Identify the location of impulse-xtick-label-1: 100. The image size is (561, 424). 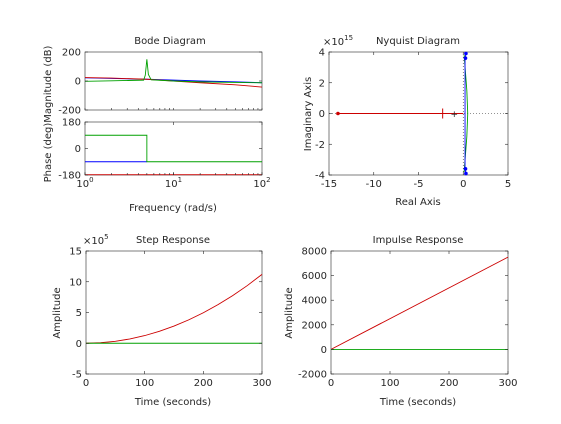
(389, 383).